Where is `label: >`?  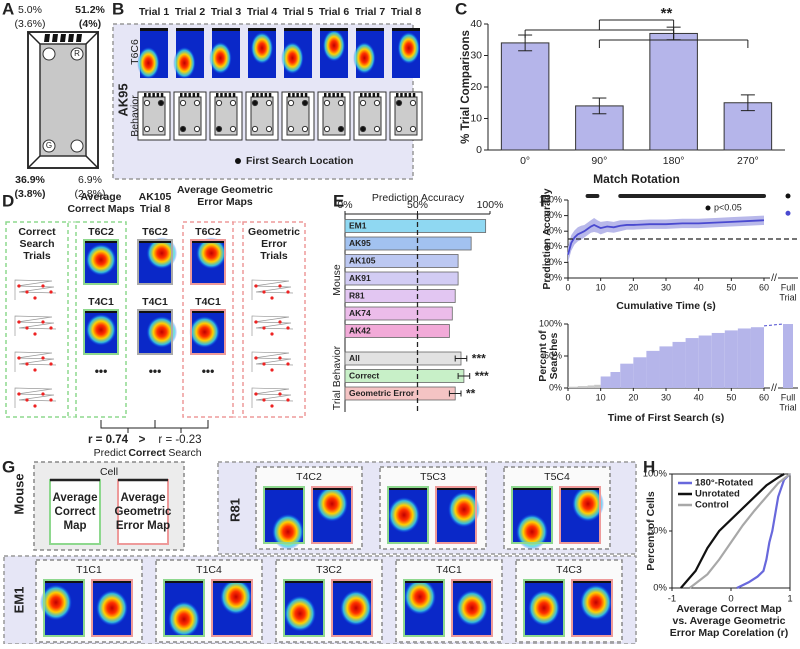
label: > is located at coordinates (142, 440).